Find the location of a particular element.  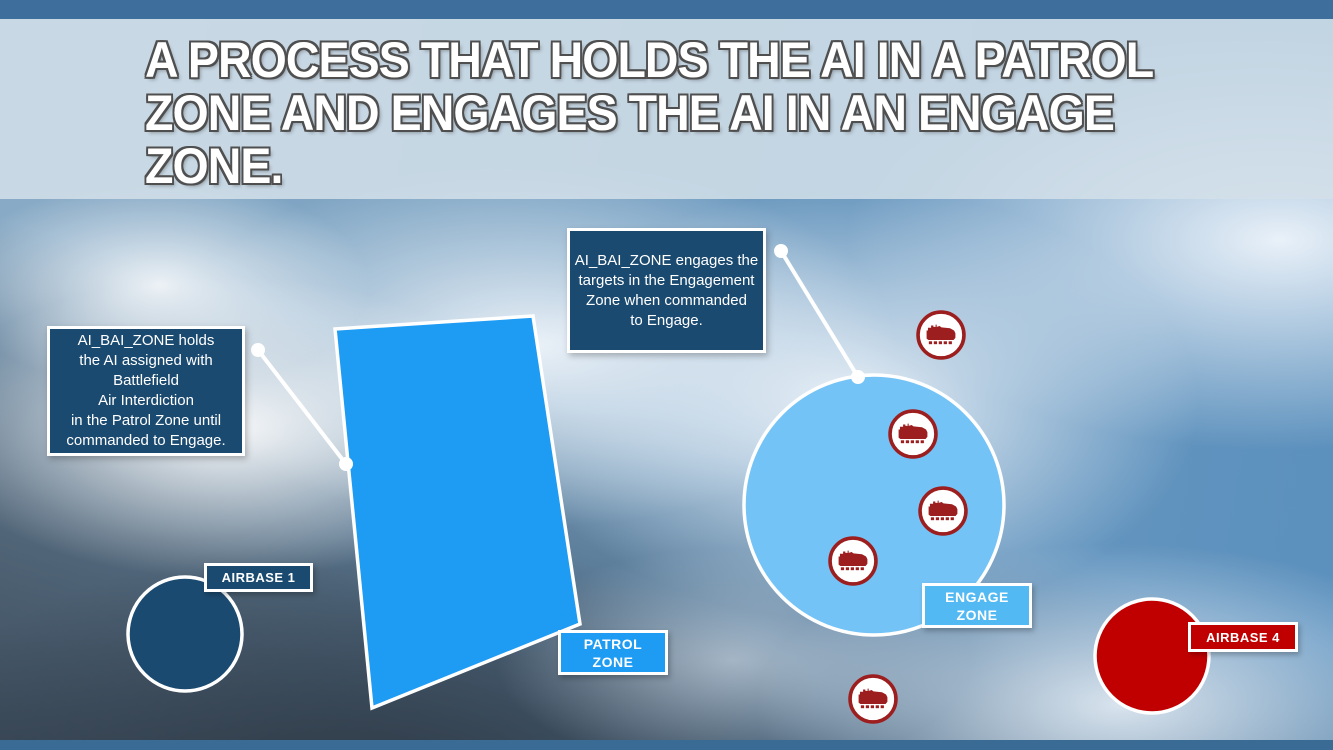

callout-line: the AI assigned with is located at coordinates (146, 360).